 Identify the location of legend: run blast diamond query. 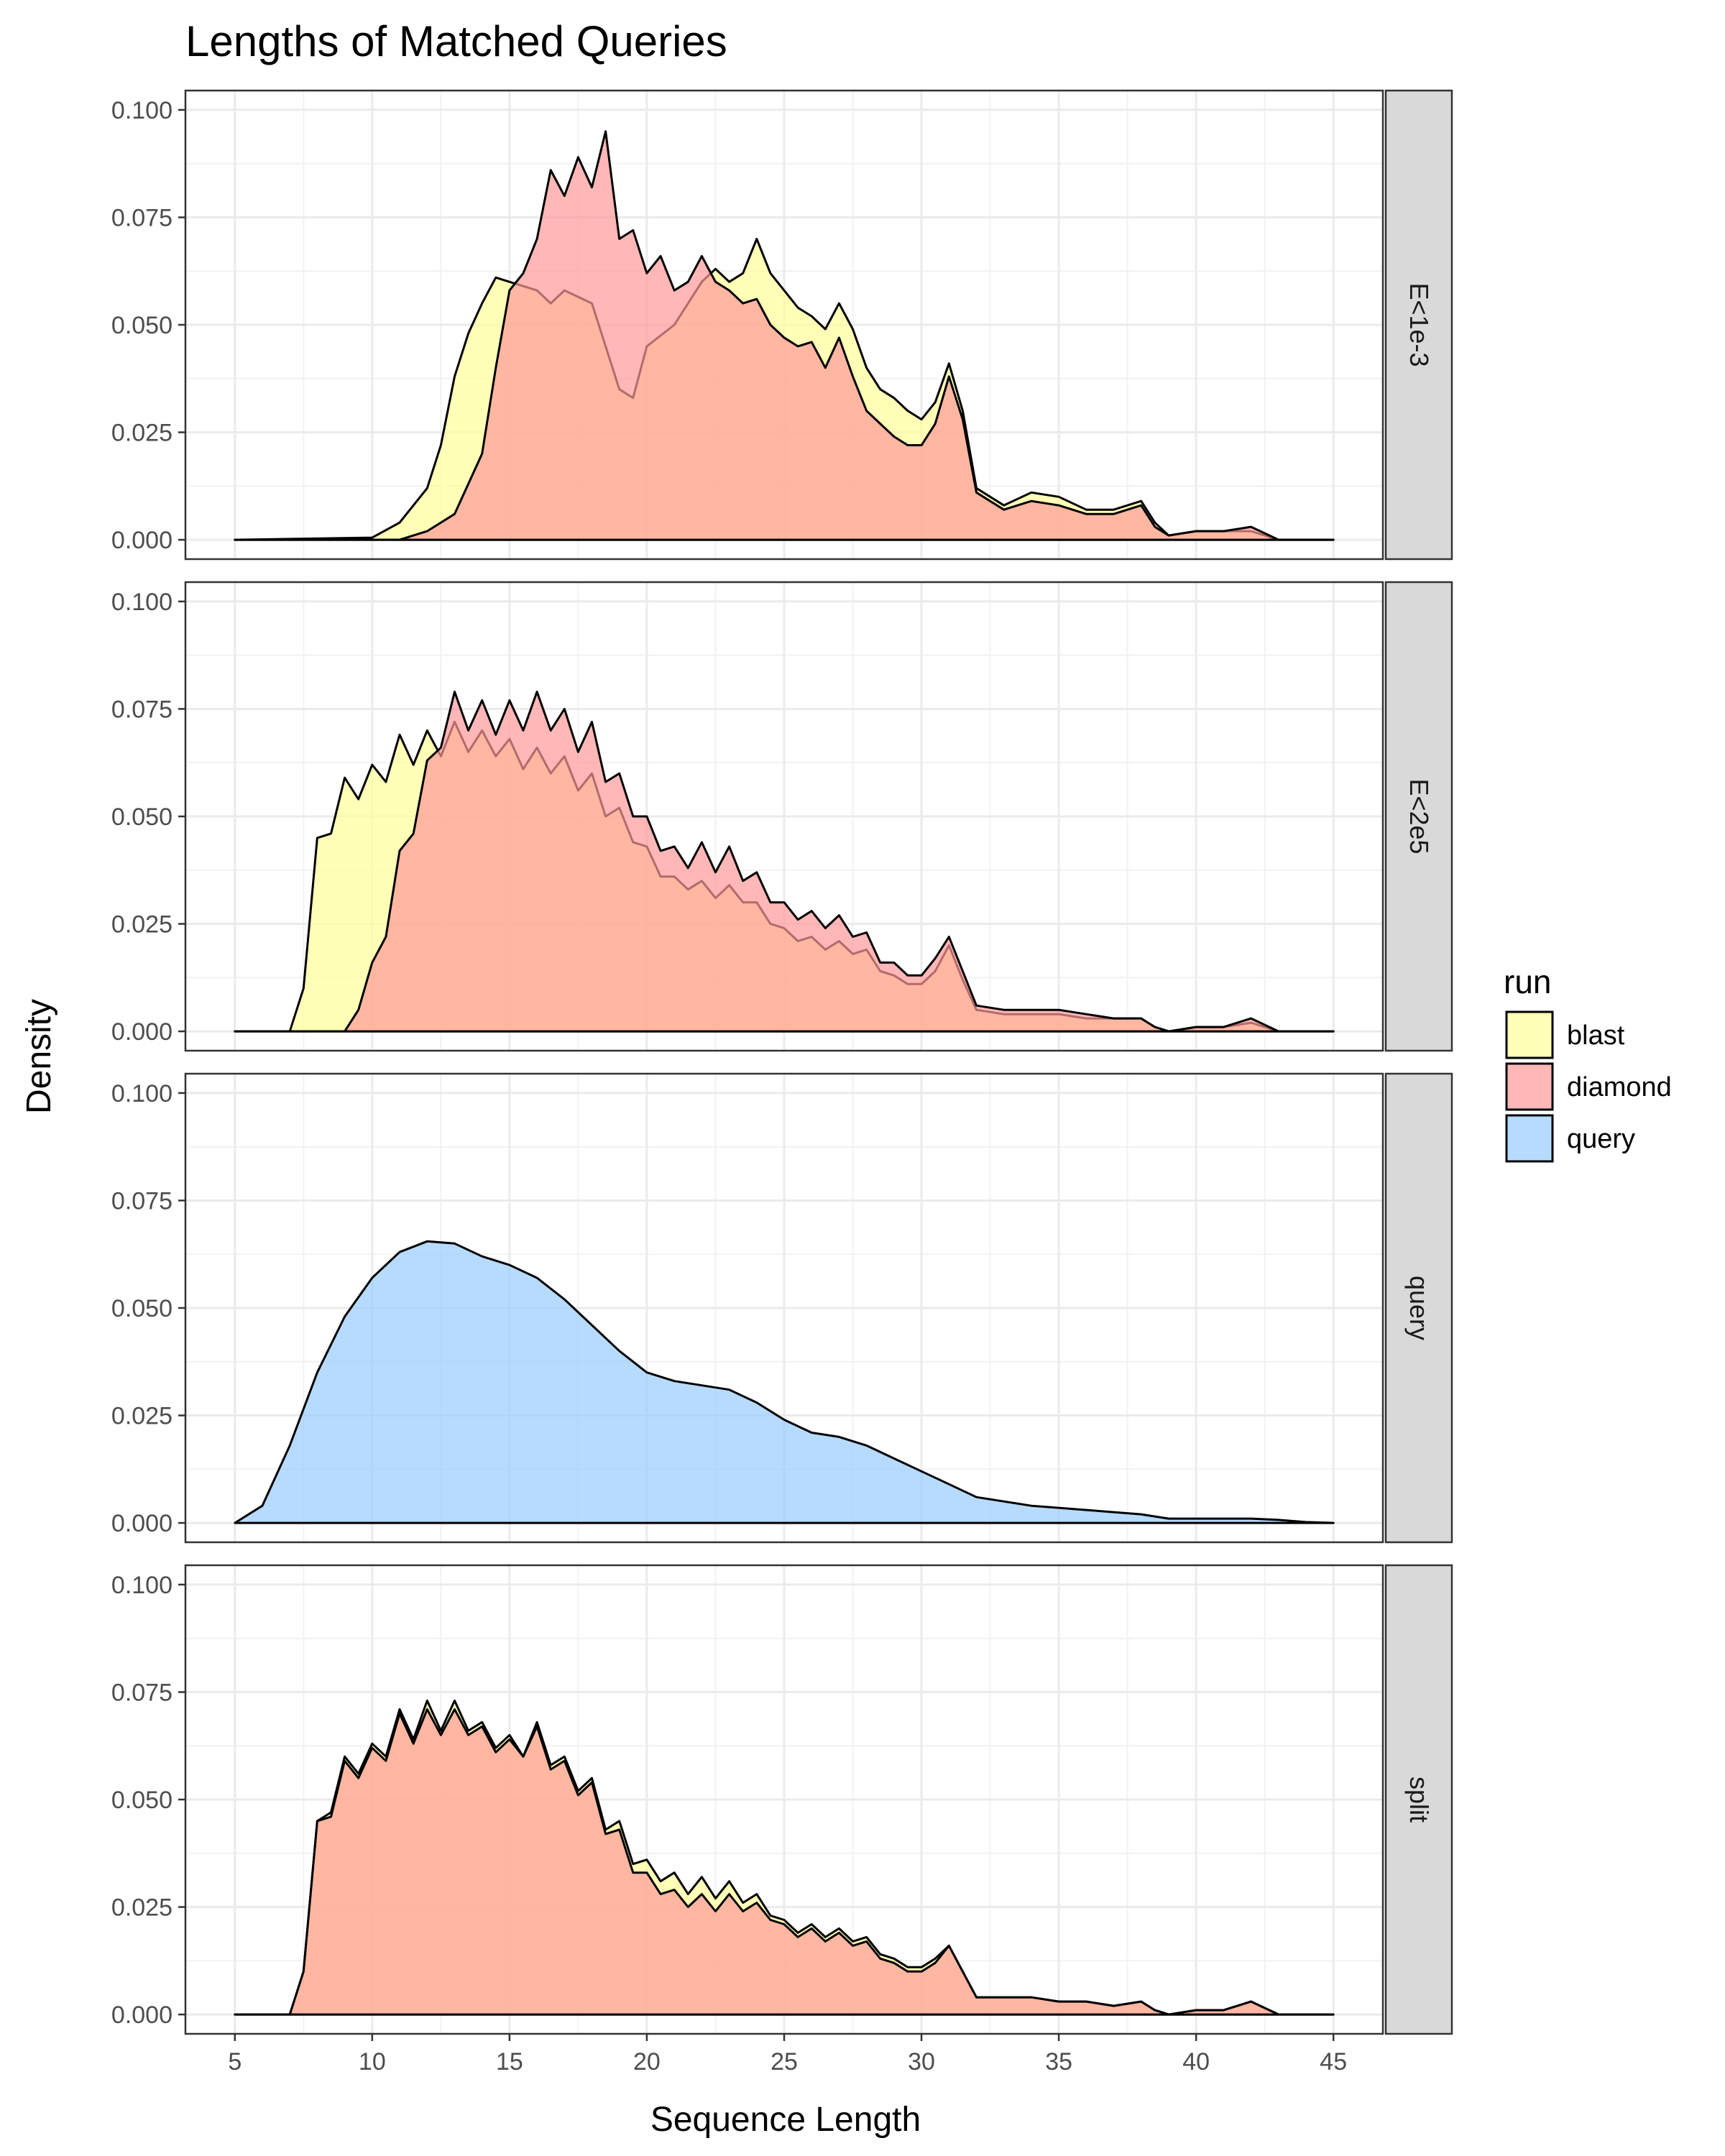
(1588, 1063).